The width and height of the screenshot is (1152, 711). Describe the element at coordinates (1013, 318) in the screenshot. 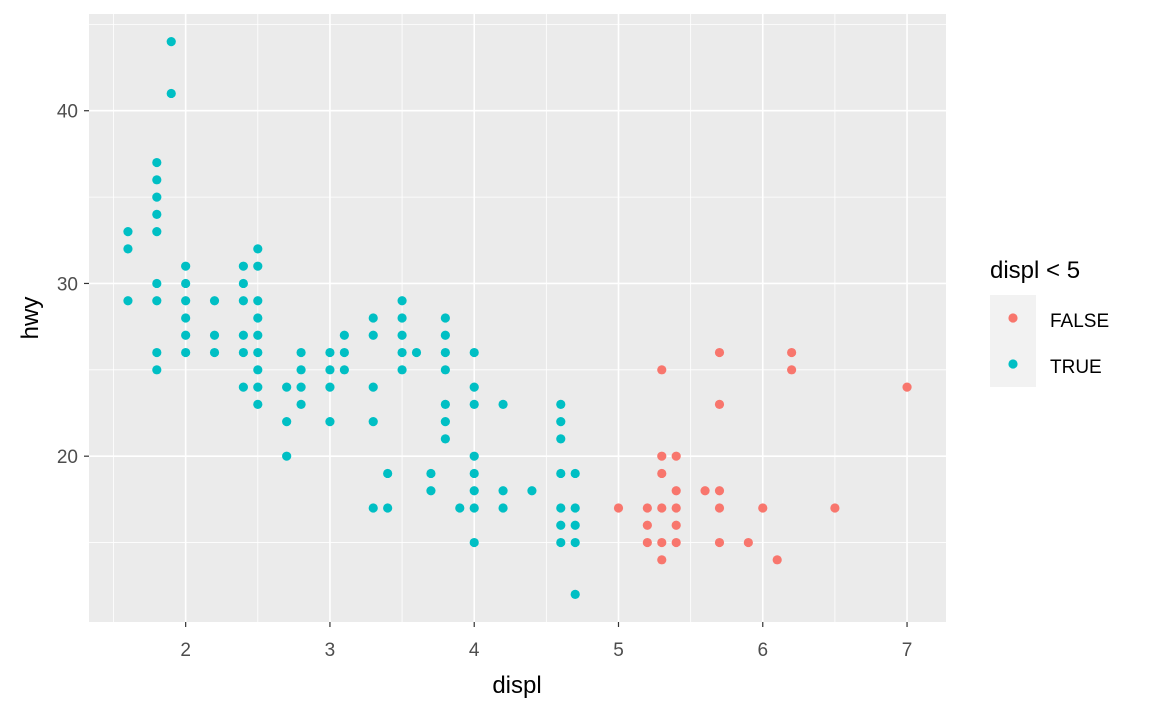

I see `legend-key-false` at that location.